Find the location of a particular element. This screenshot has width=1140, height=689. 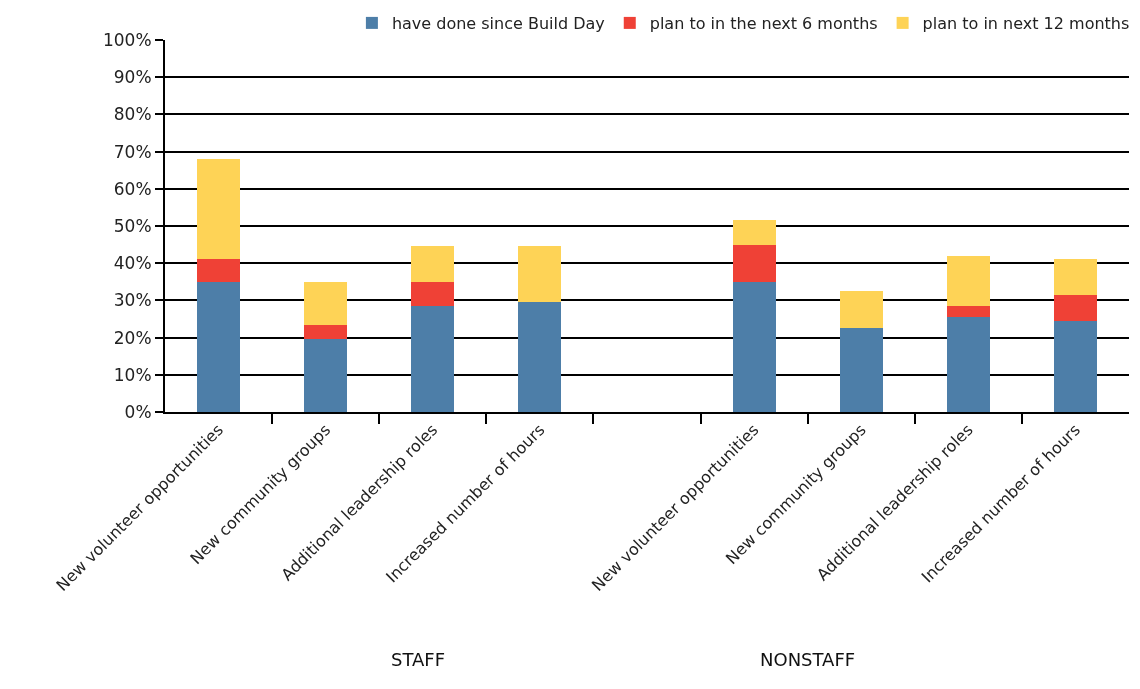

y-tick-label: 10% is located at coordinates (132, 374).